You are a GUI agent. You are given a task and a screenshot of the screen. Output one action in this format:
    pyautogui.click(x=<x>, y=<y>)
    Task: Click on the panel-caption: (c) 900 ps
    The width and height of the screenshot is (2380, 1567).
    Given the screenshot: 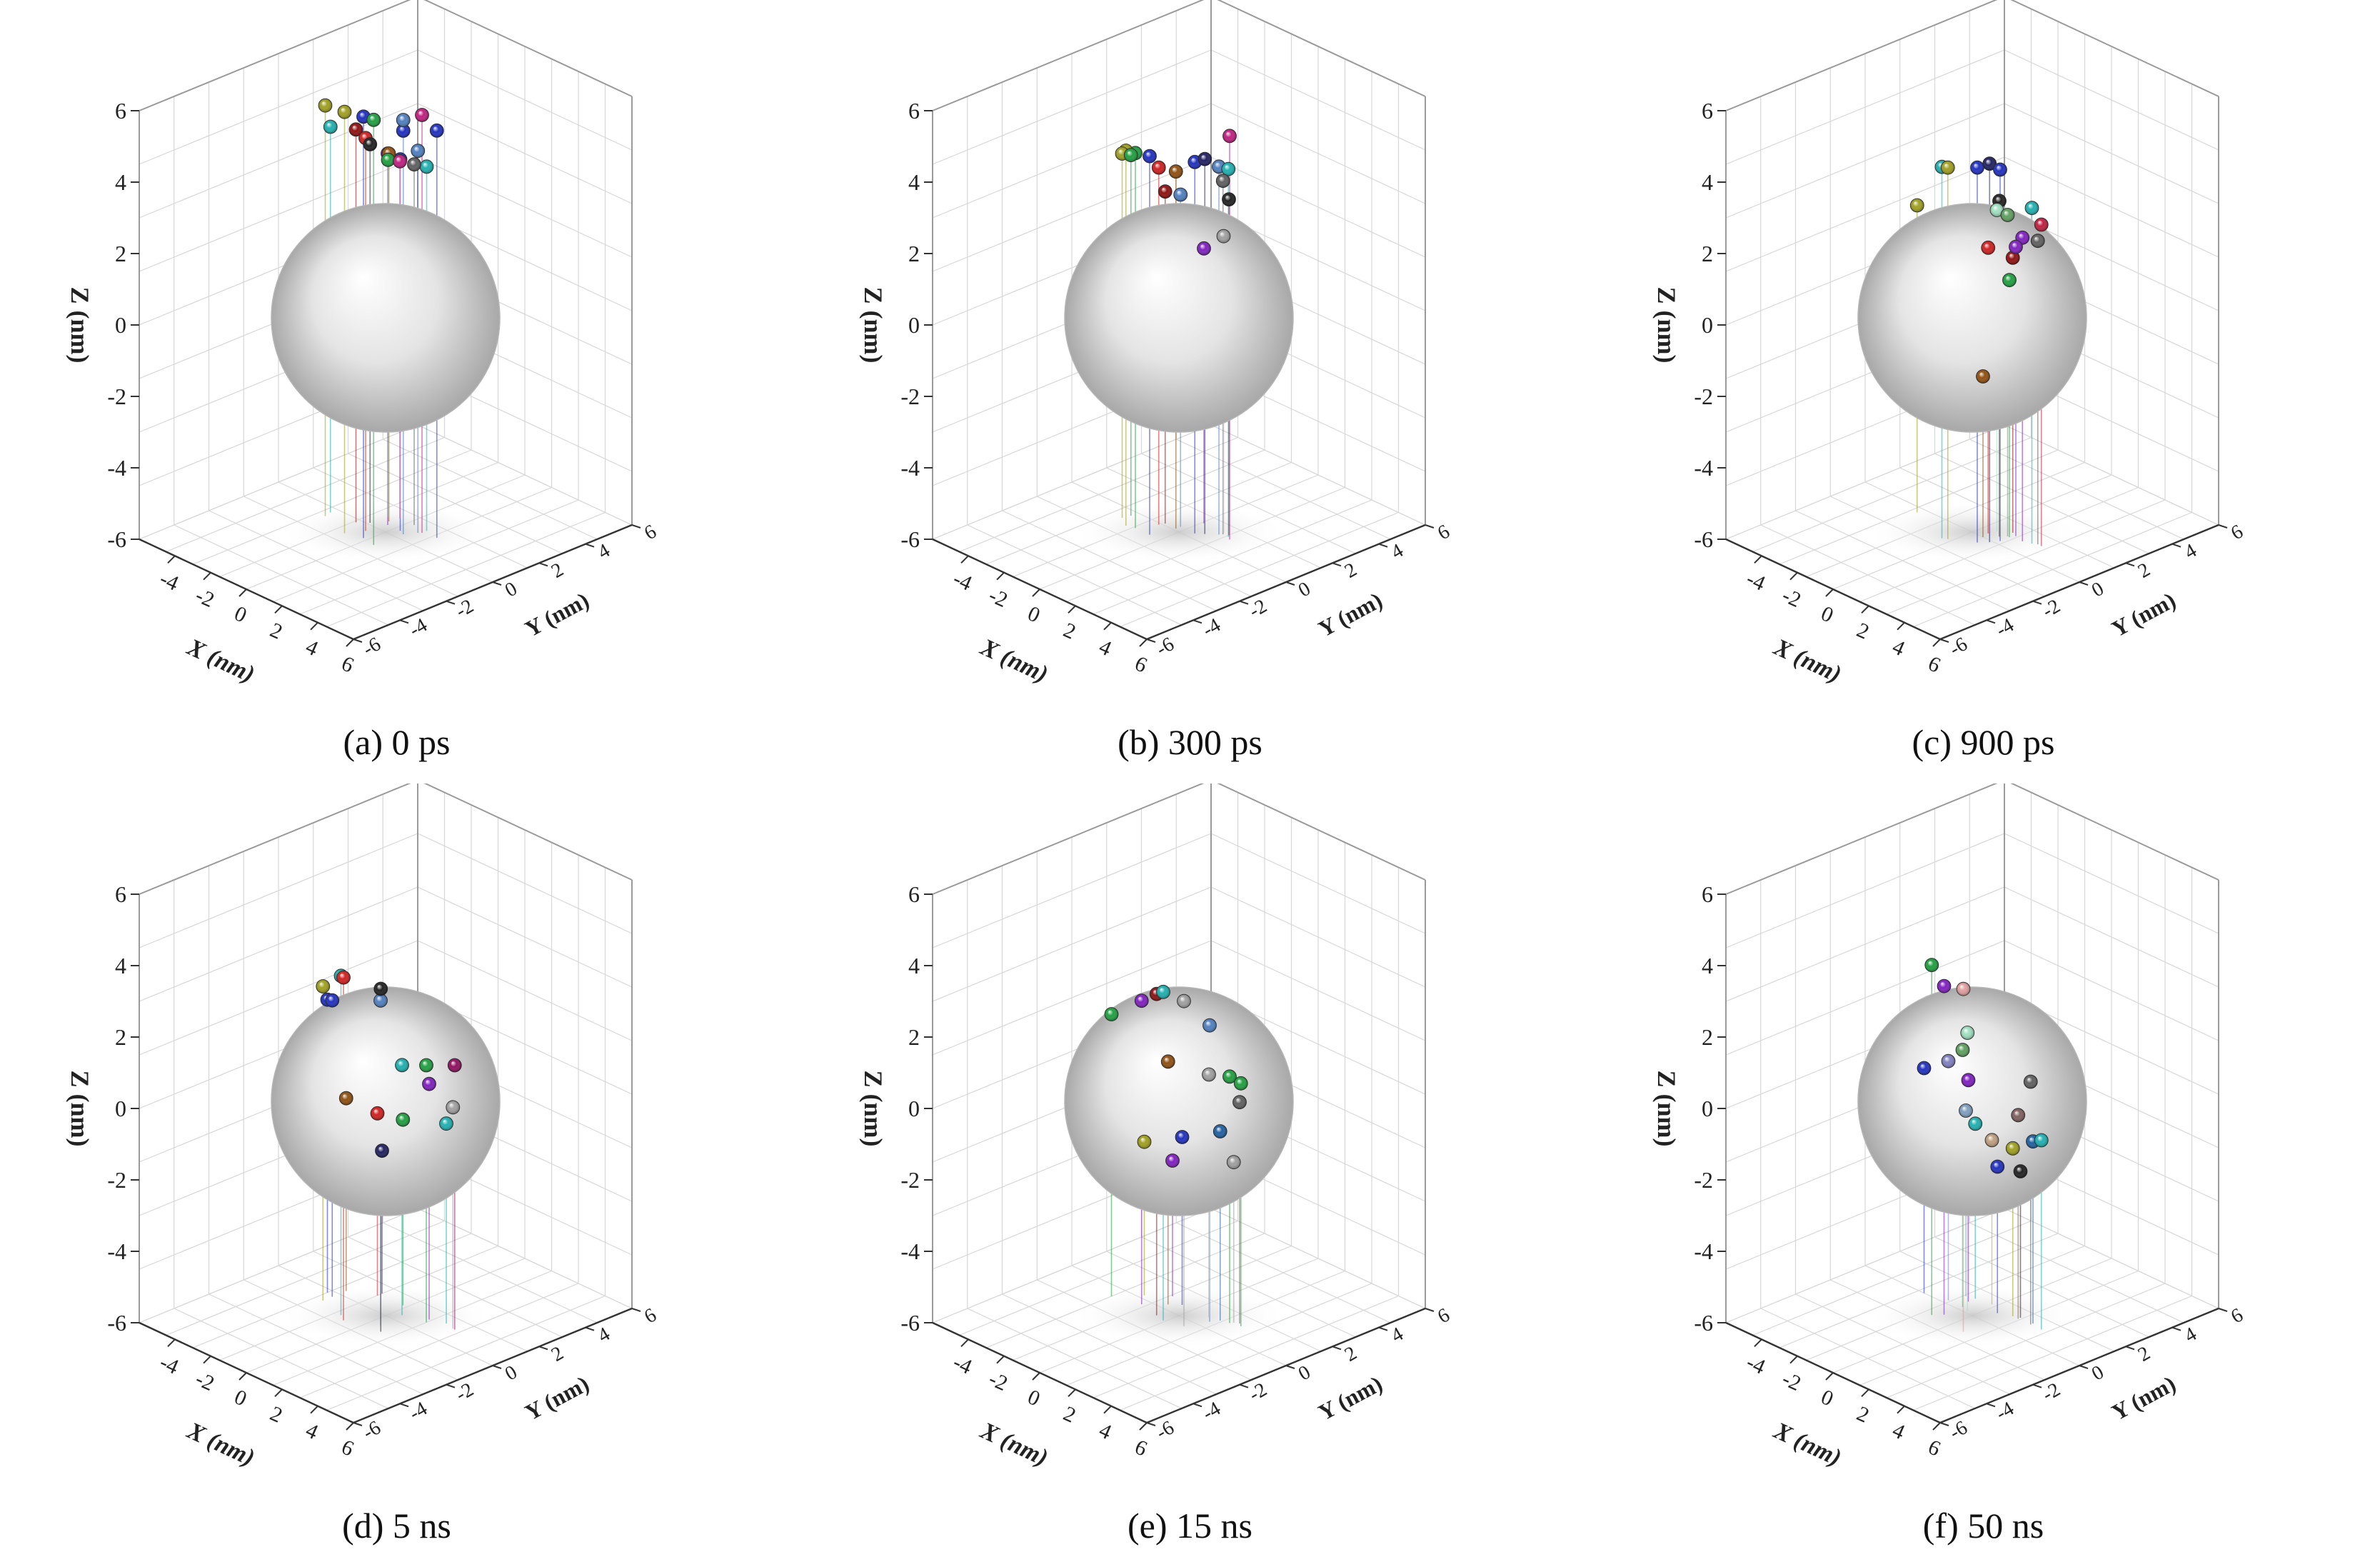 What is the action you would take?
    pyautogui.click(x=1983, y=742)
    